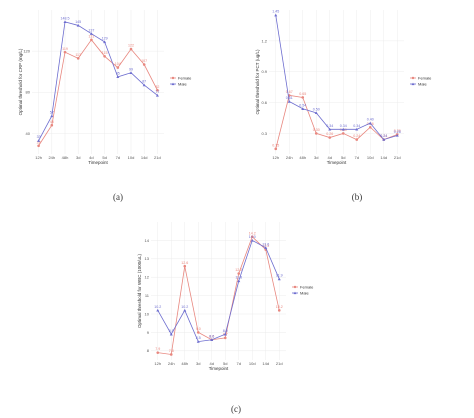  What do you see at coordinates (252, 233) in the screenshot?
I see `data-label-female: 14.2` at bounding box center [252, 233].